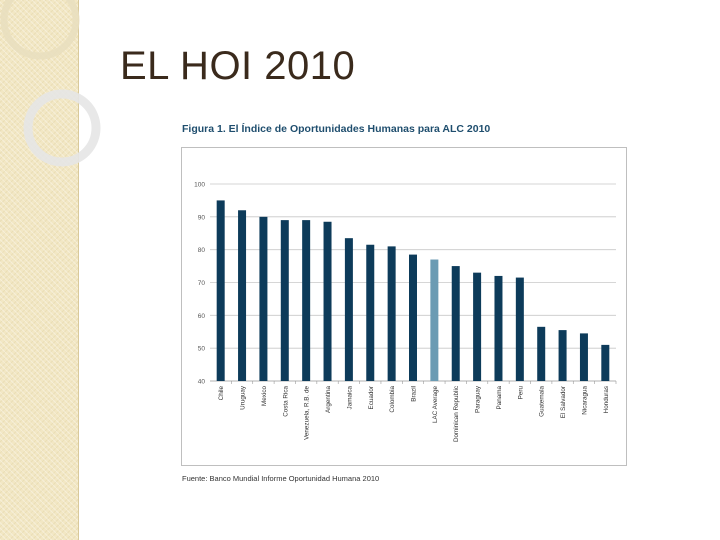 The height and width of the screenshot is (540, 720). What do you see at coordinates (584, 400) in the screenshot?
I see `x-tick-label: Nicaragua` at bounding box center [584, 400].